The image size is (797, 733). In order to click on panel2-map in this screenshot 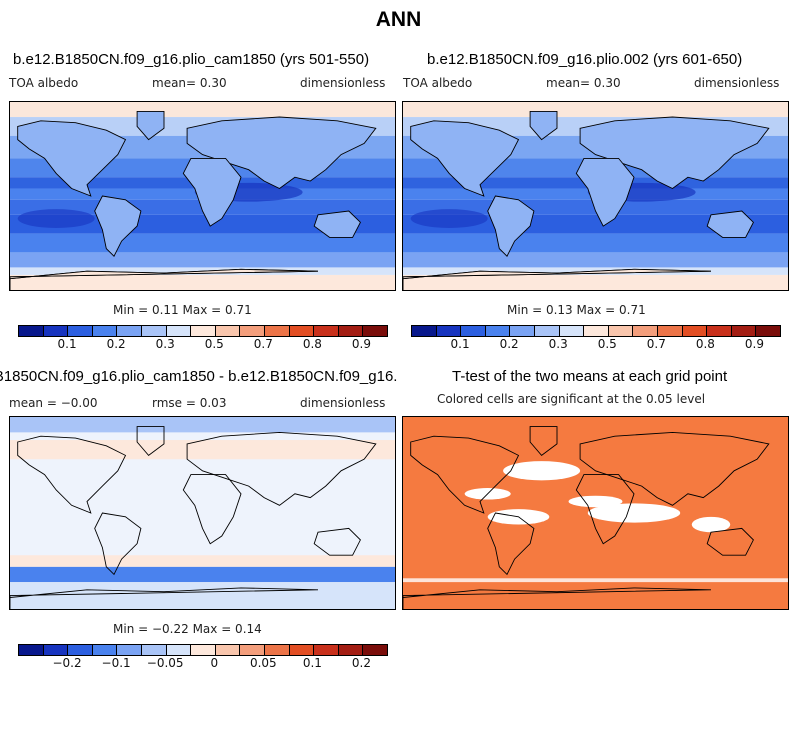, I will do `click(595, 196)`.